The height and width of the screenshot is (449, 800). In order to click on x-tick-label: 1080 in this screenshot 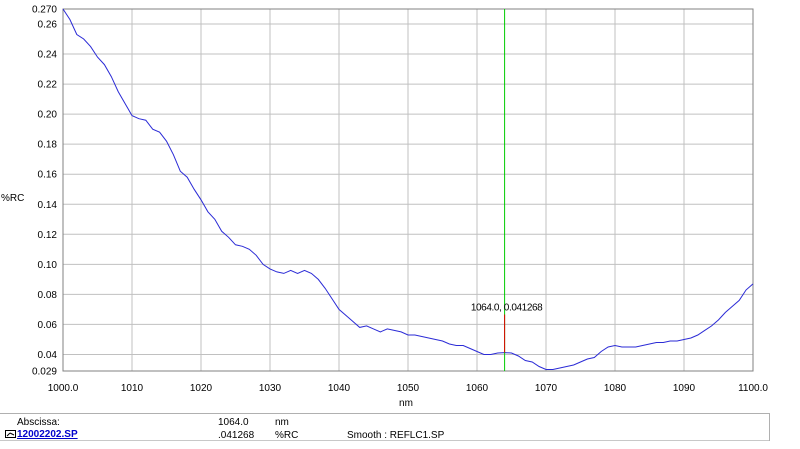, I will do `click(615, 388)`.